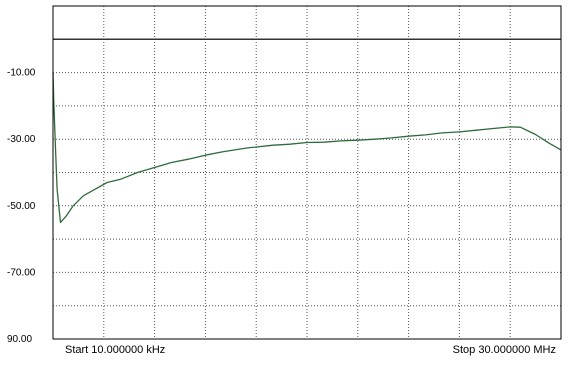 The width and height of the screenshot is (574, 365). I want to click on y-tick-labels: -10.00 -30.00 -50.00 -70.00 90.00, so click(21, 206).